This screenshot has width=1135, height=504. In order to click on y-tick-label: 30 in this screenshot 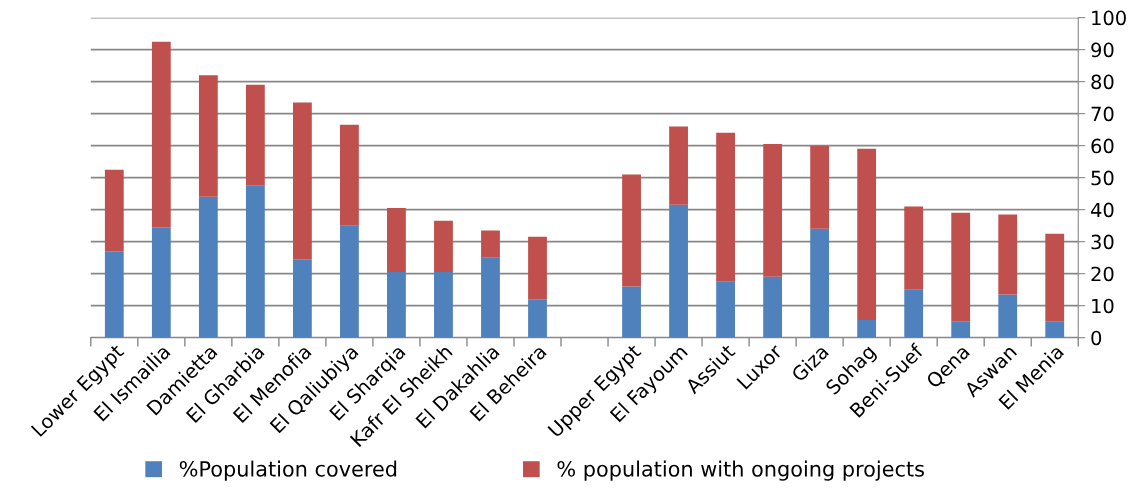, I will do `click(1102, 242)`.